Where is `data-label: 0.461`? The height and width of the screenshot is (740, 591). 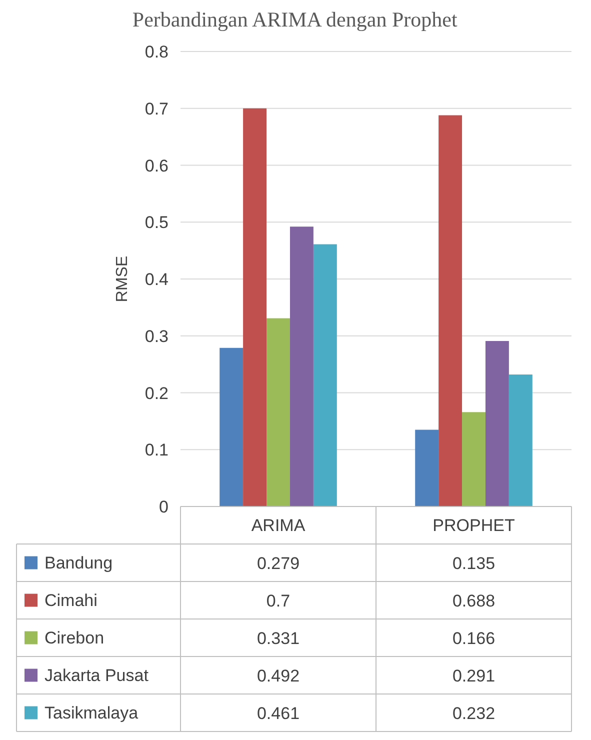 data-label: 0.461 is located at coordinates (278, 713).